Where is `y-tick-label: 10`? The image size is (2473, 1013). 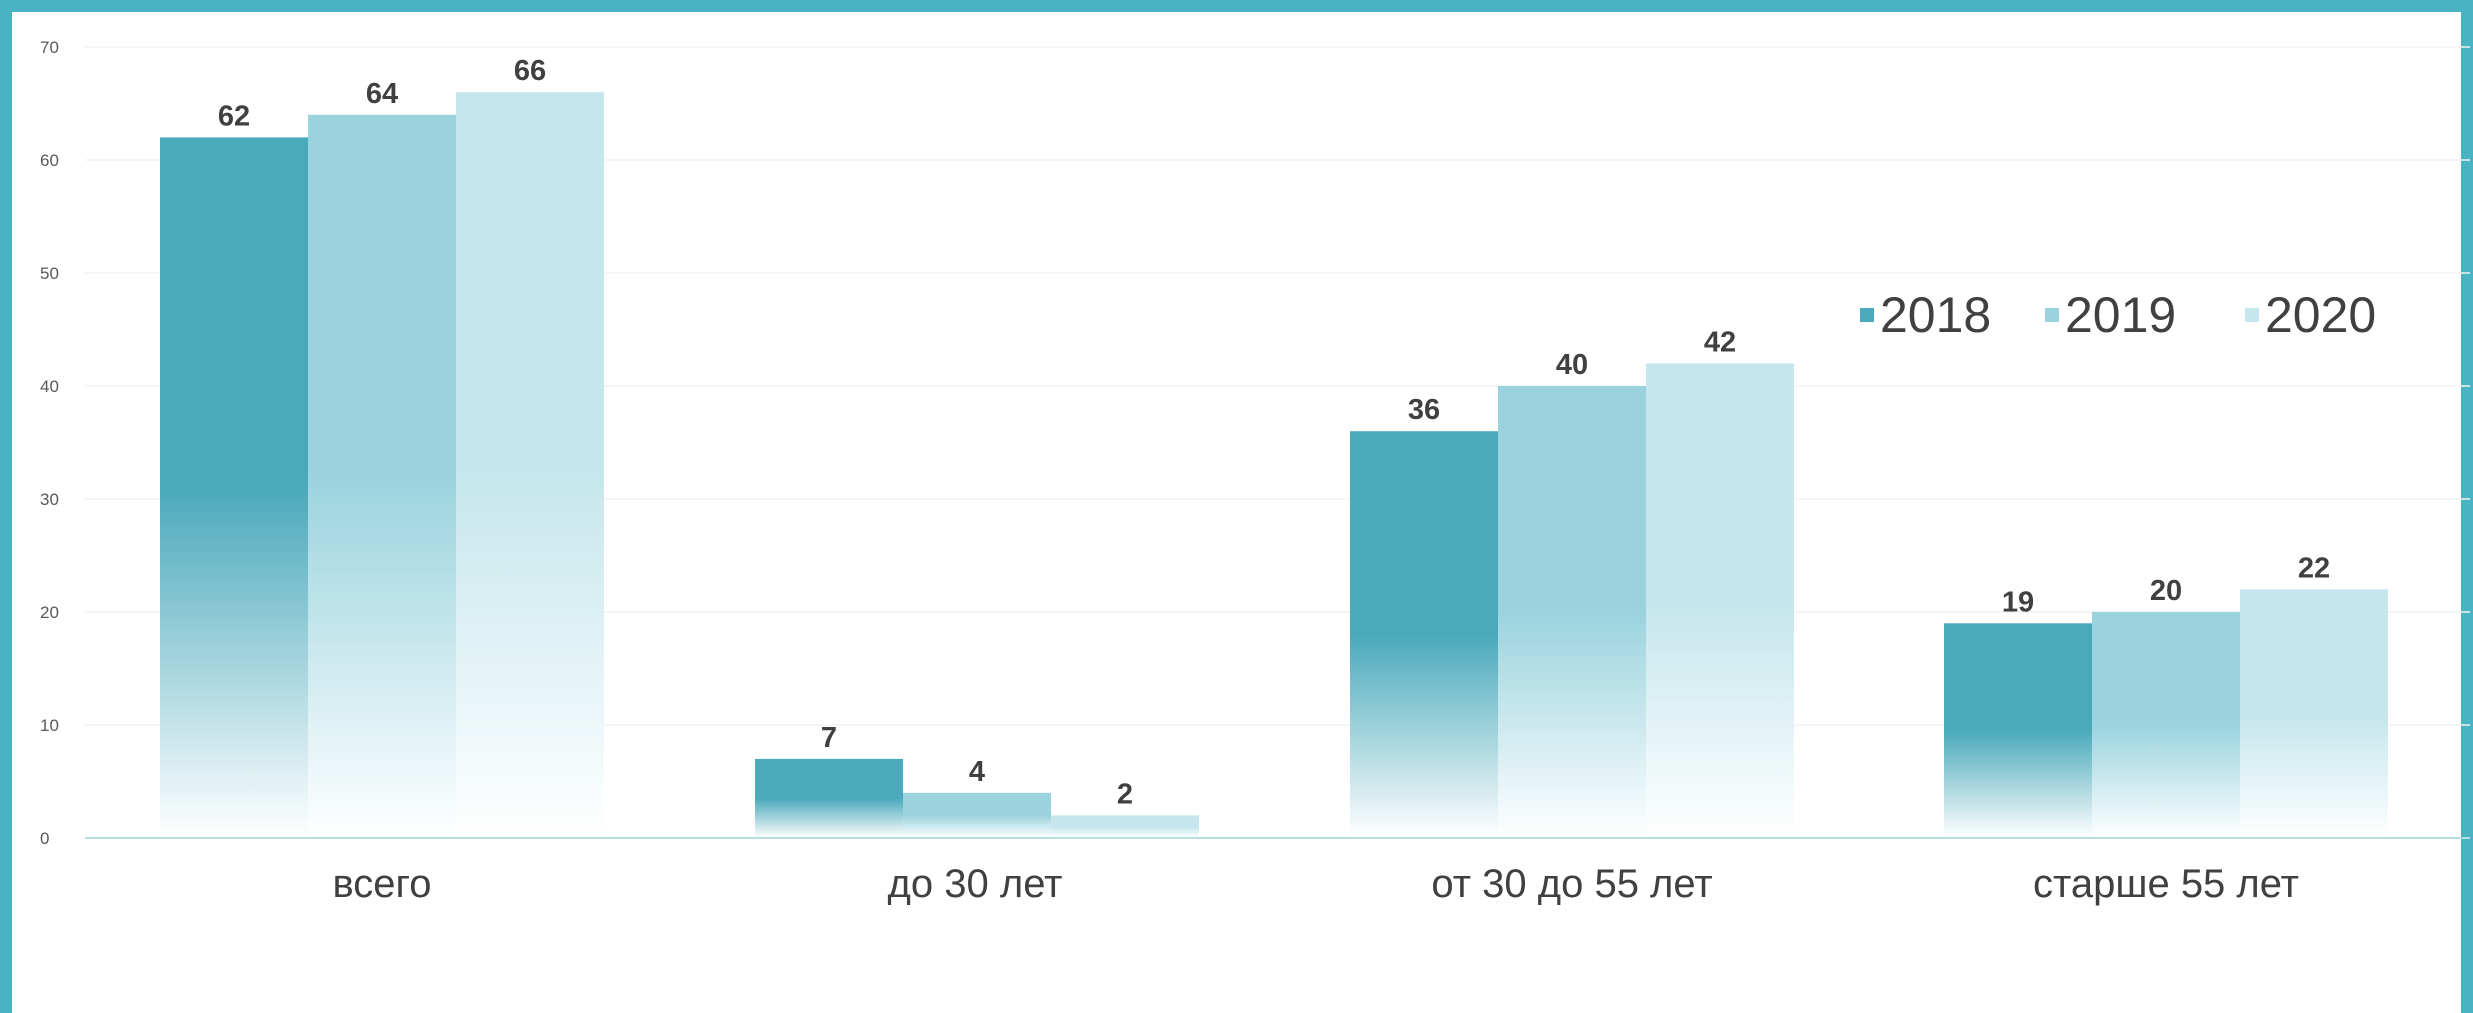 y-tick-label: 10 is located at coordinates (49, 725).